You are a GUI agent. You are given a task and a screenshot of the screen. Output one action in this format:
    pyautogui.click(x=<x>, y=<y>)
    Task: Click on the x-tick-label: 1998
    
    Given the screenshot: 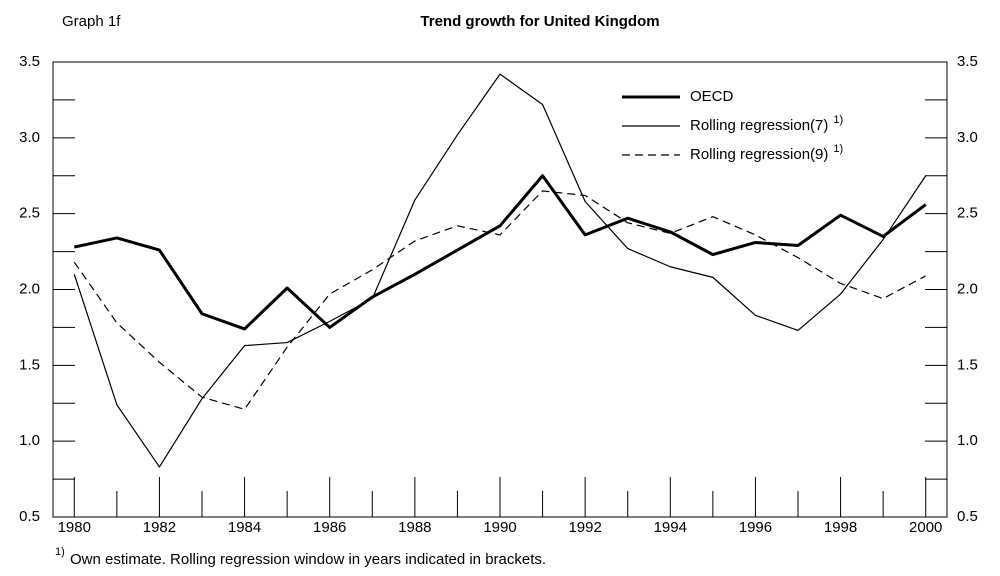 What is the action you would take?
    pyautogui.click(x=840, y=527)
    